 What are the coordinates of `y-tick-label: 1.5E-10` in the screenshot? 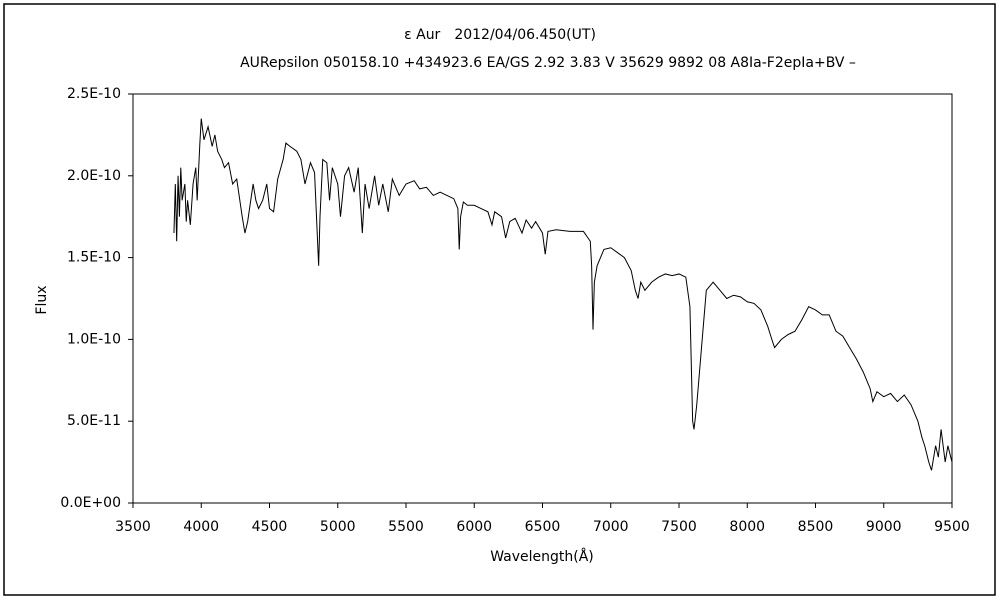 It's located at (94, 258).